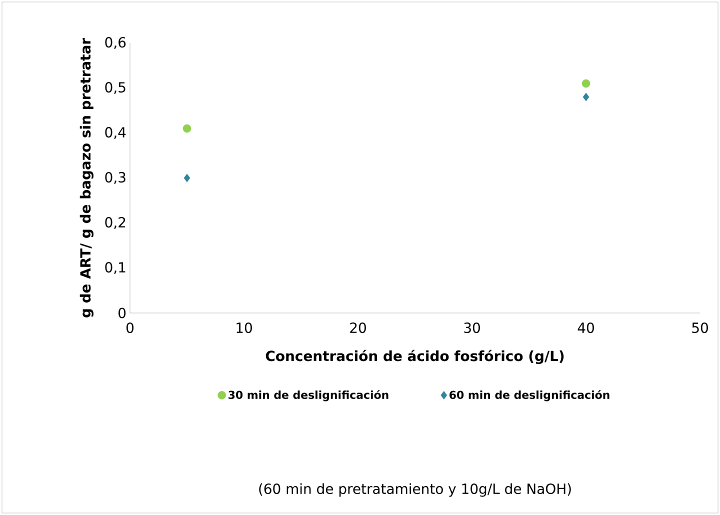  What do you see at coordinates (115, 268) in the screenshot?
I see `y-tick-label: 0,1` at bounding box center [115, 268].